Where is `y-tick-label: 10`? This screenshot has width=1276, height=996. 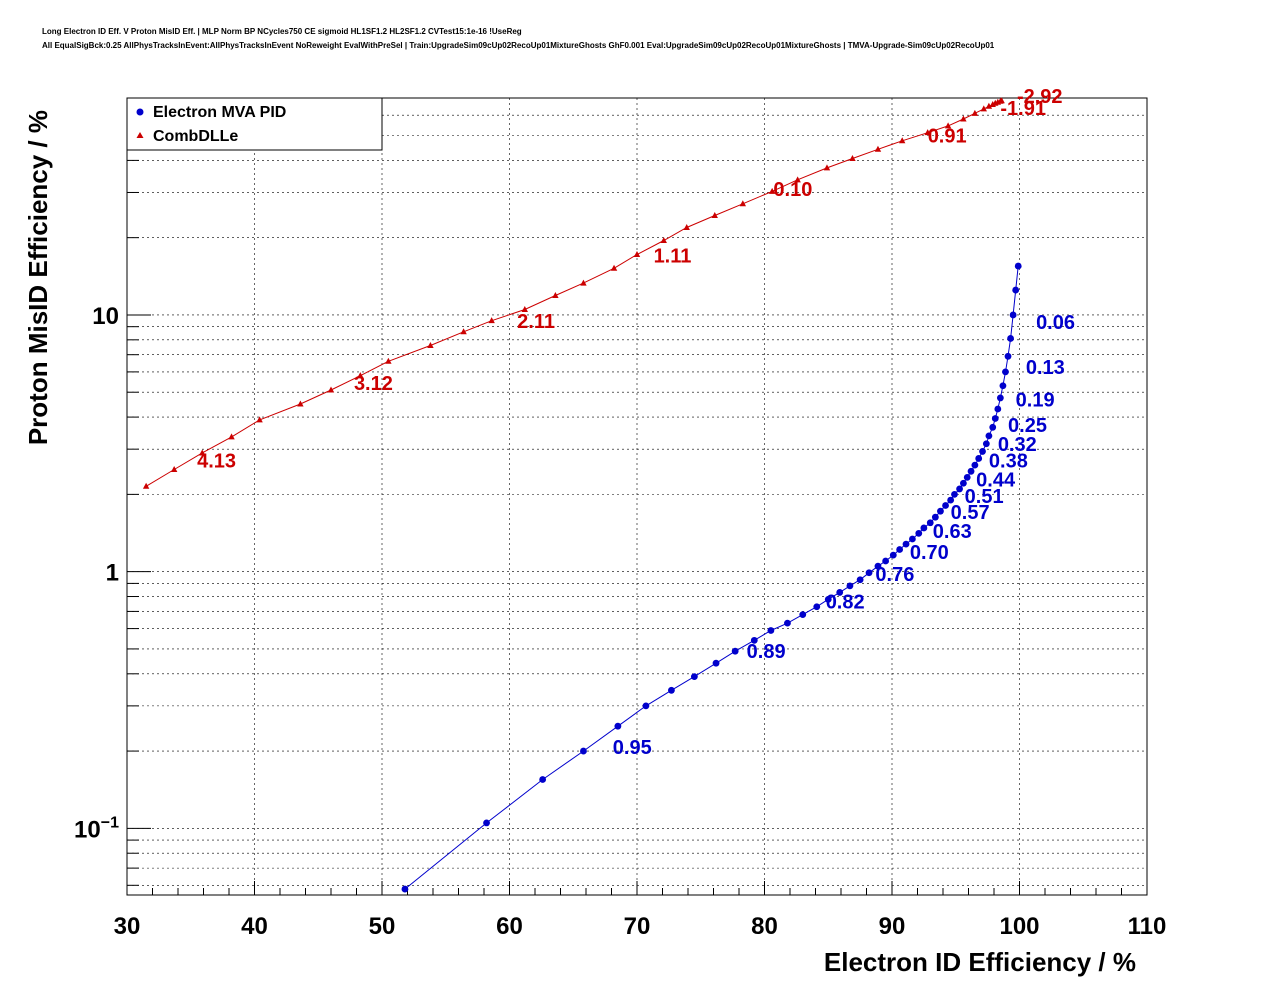
y-tick-label: 10 is located at coordinates (105, 316).